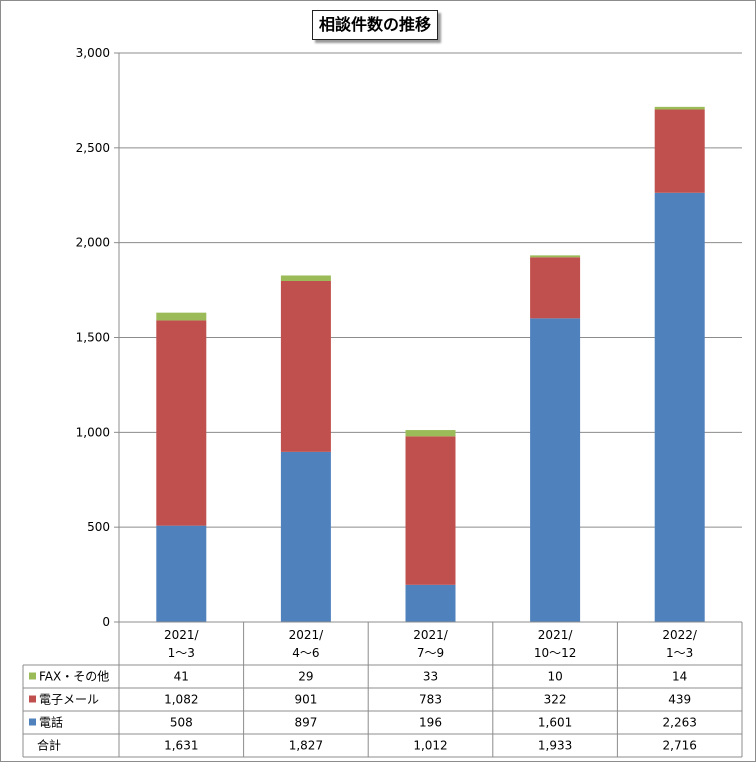 This screenshot has width=756, height=763. What do you see at coordinates (680, 746) in the screenshot?
I see `total-value: 2,716` at bounding box center [680, 746].